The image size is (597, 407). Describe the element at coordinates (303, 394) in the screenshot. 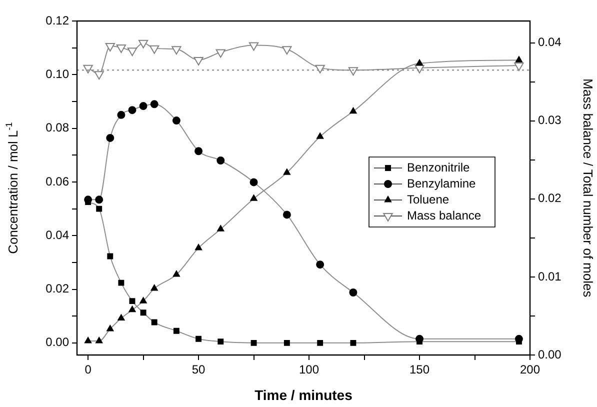

I see `x-axis-title: Time / minutes` at that location.